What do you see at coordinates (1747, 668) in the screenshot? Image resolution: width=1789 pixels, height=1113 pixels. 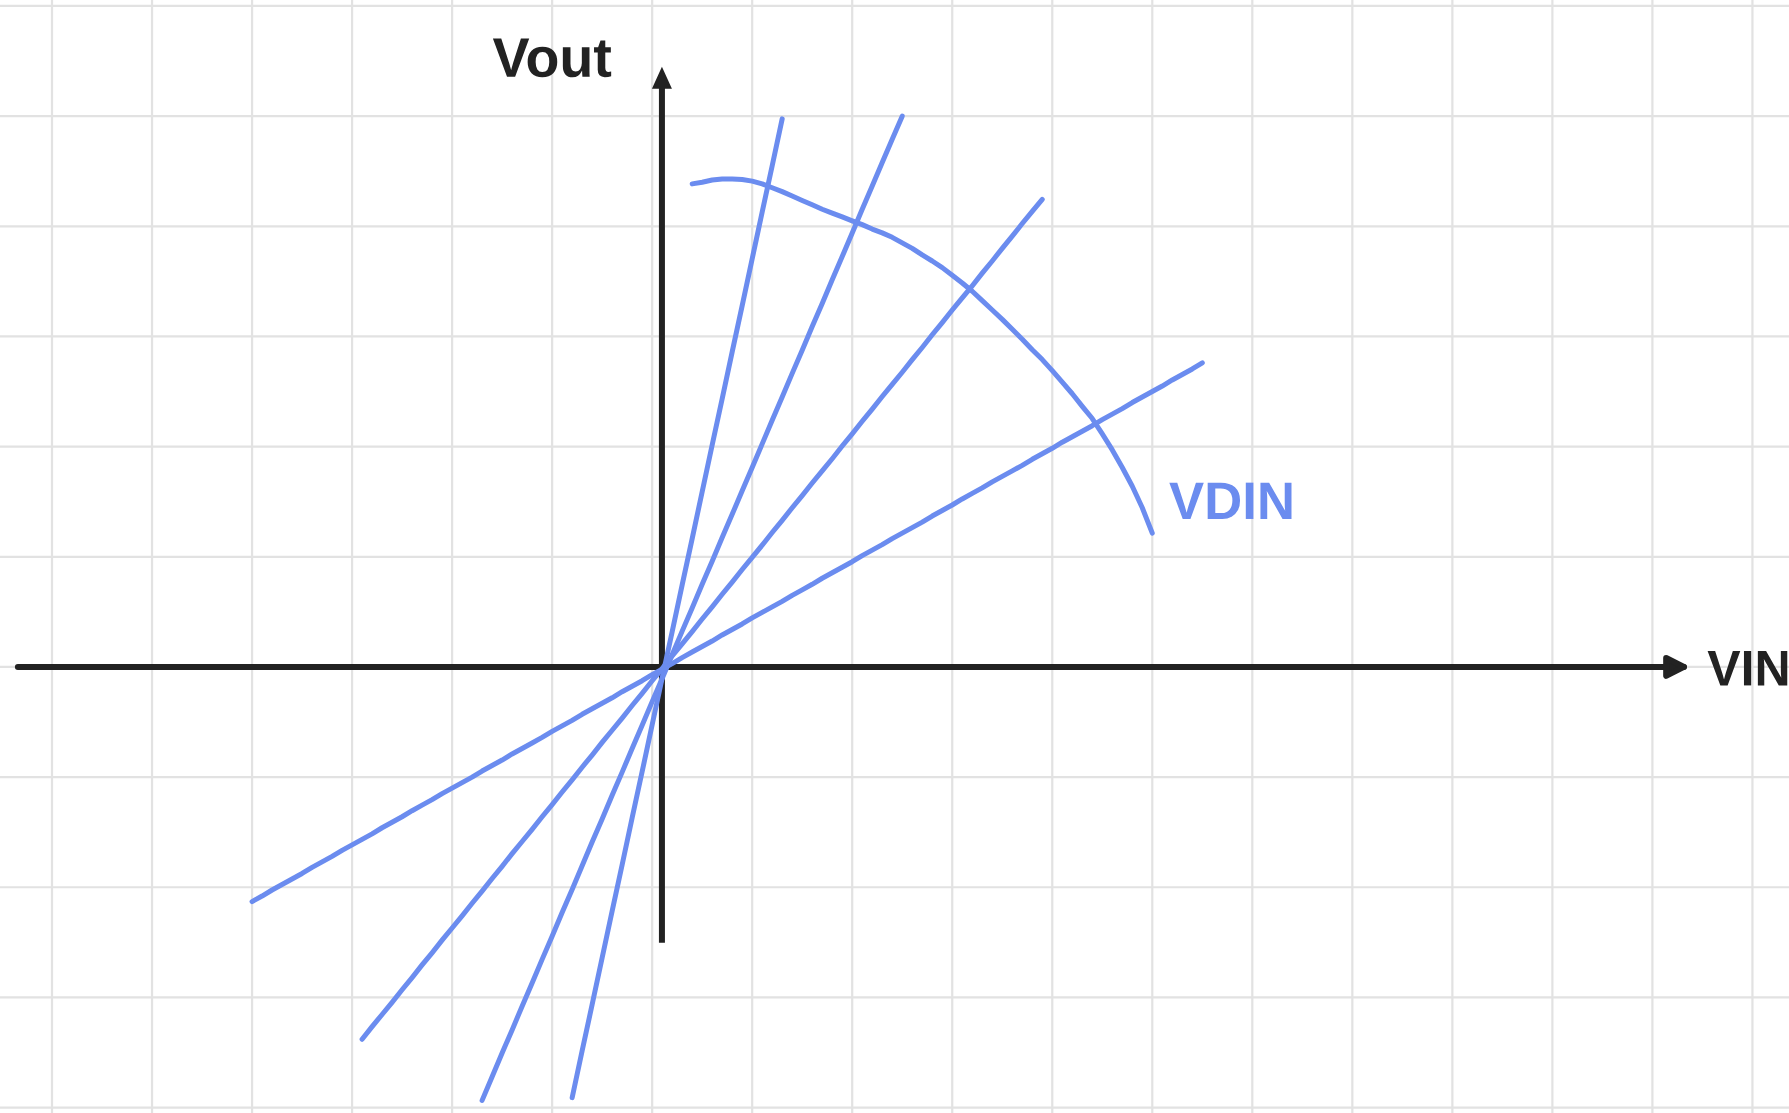 I see `text: VIN` at bounding box center [1747, 668].